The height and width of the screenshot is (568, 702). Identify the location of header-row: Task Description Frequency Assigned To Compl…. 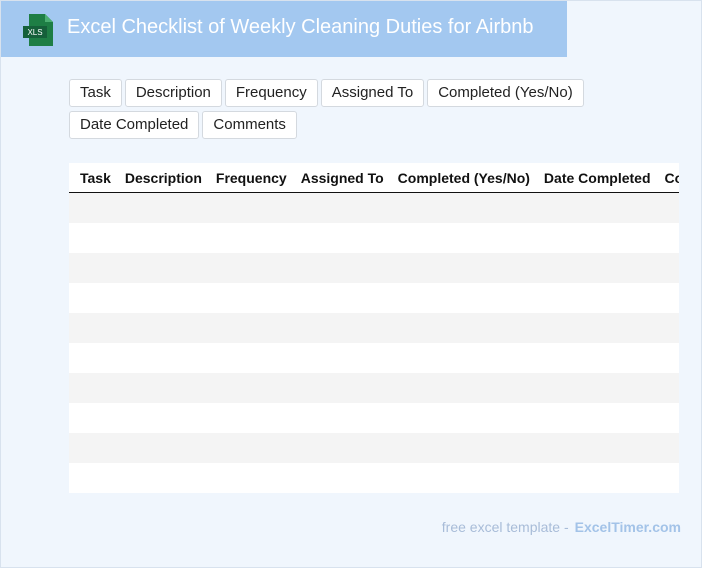
(374, 178).